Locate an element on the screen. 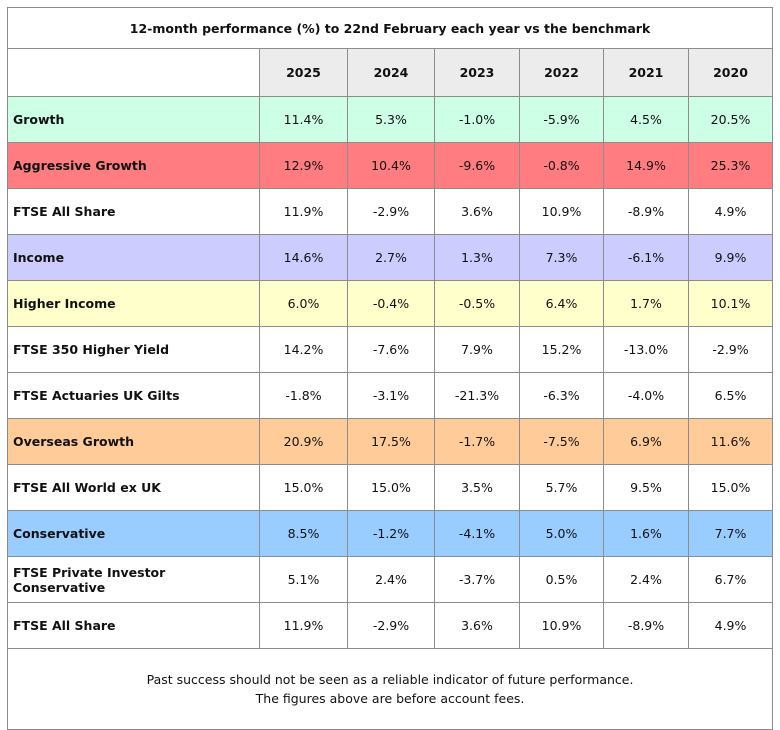 The image size is (780, 730). value-cell-2021: 9.5% is located at coordinates (646, 487).